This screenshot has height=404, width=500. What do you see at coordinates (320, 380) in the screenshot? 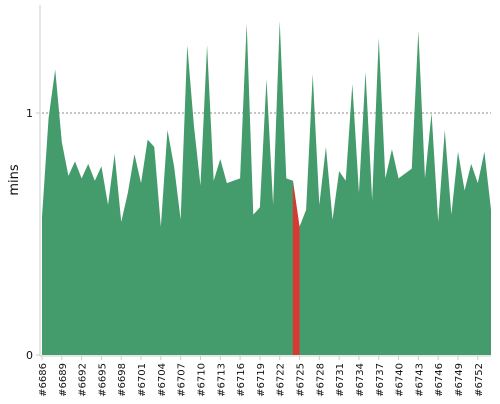
I see `x-tick-label-6728: #6728` at bounding box center [320, 380].